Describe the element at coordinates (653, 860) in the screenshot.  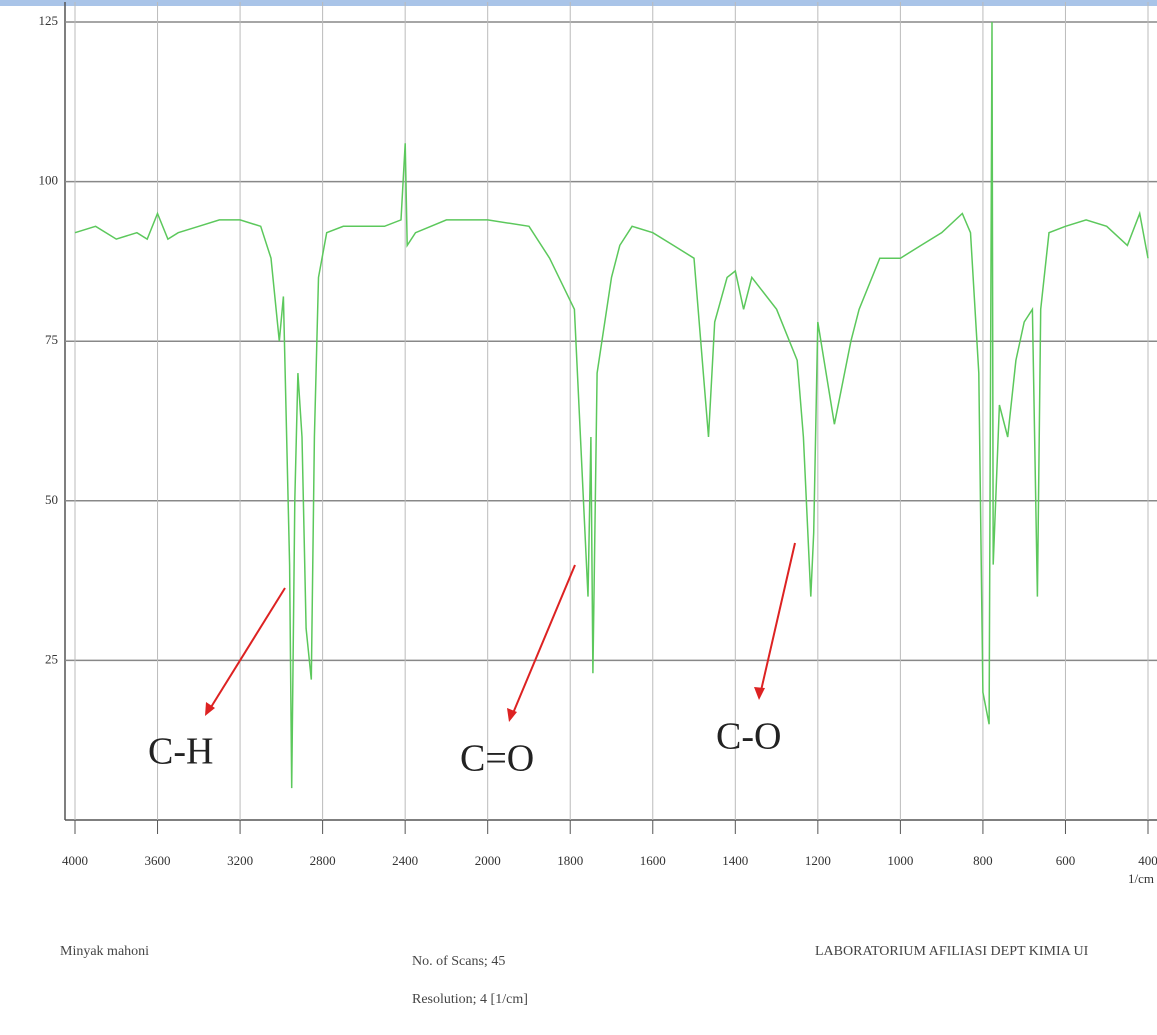
I see `x-tick-label: 1600` at that location.